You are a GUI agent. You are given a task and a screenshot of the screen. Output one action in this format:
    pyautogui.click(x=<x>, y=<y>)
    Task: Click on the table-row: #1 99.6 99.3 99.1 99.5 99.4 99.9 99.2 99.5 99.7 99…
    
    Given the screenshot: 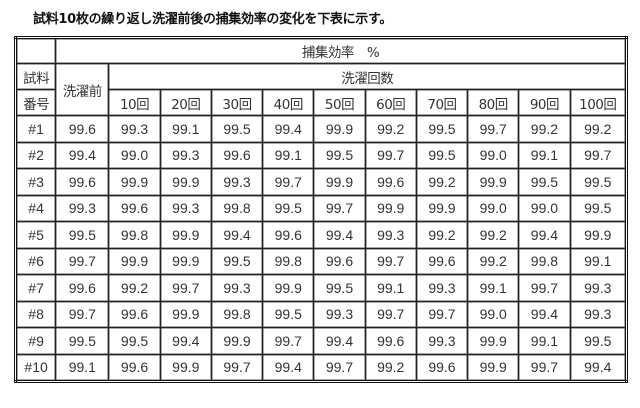 What is the action you would take?
    pyautogui.click(x=321, y=129)
    